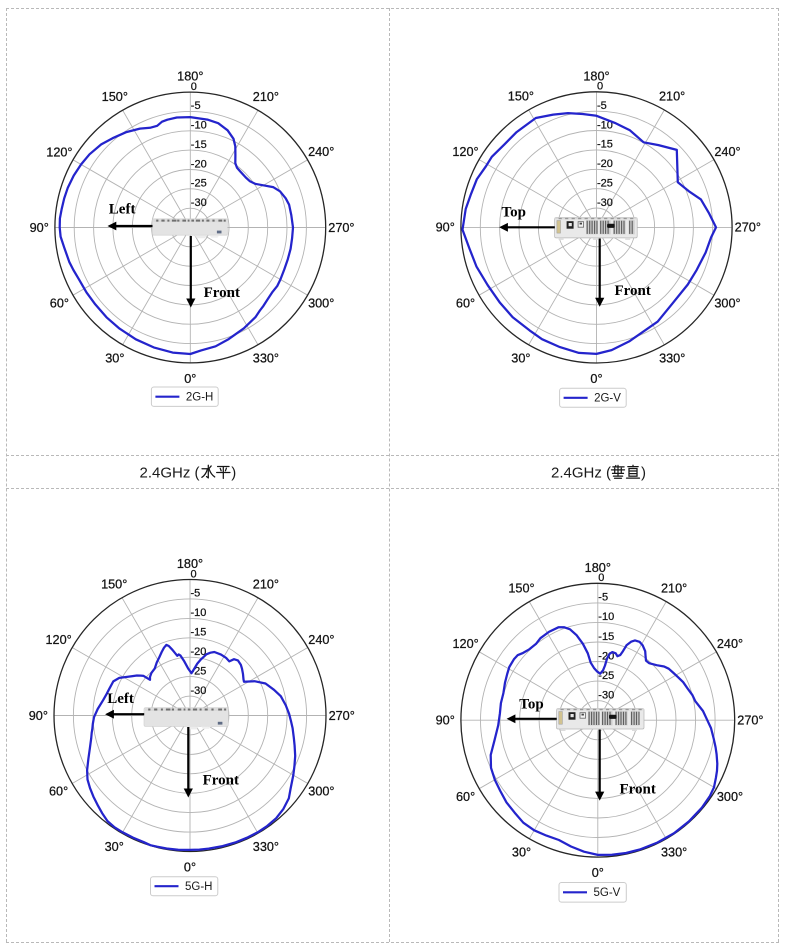 The image size is (785, 950). What do you see at coordinates (607, 893) in the screenshot?
I see `svg-text: 5G-V` at bounding box center [607, 893].